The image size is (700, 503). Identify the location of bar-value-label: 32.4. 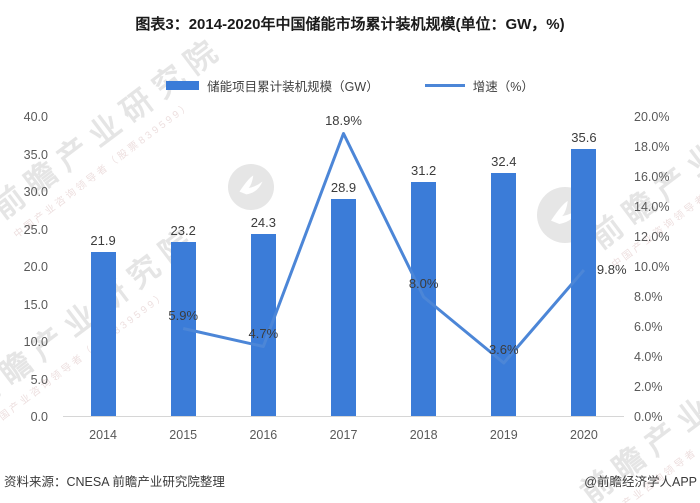
(504, 161).